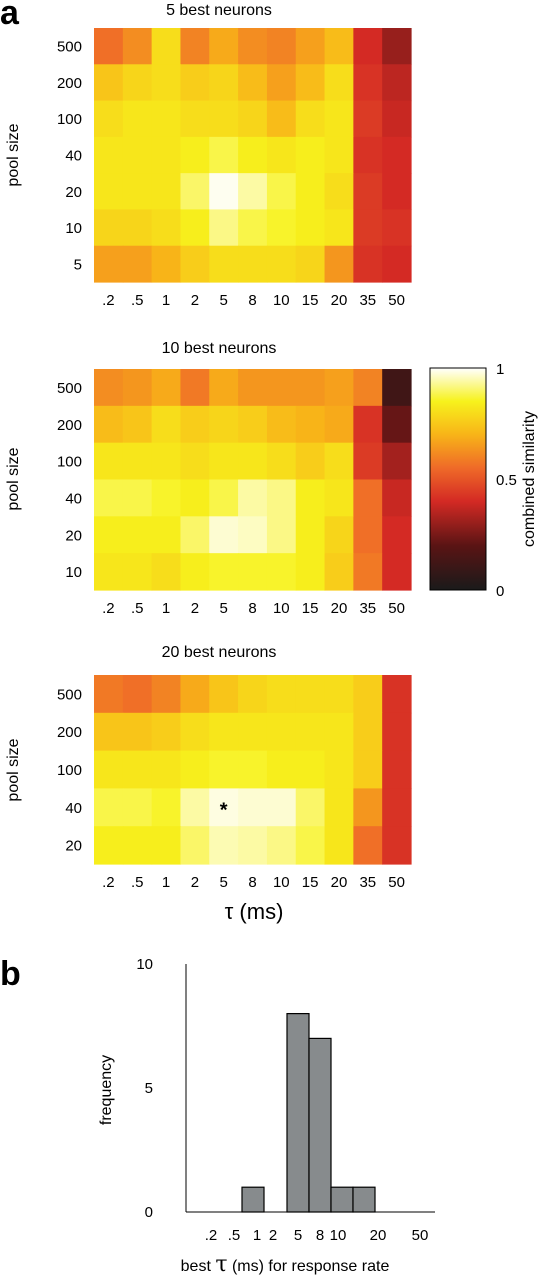  Describe the element at coordinates (529, 479) in the screenshot. I see `colorbar-label: combined similarity` at that location.